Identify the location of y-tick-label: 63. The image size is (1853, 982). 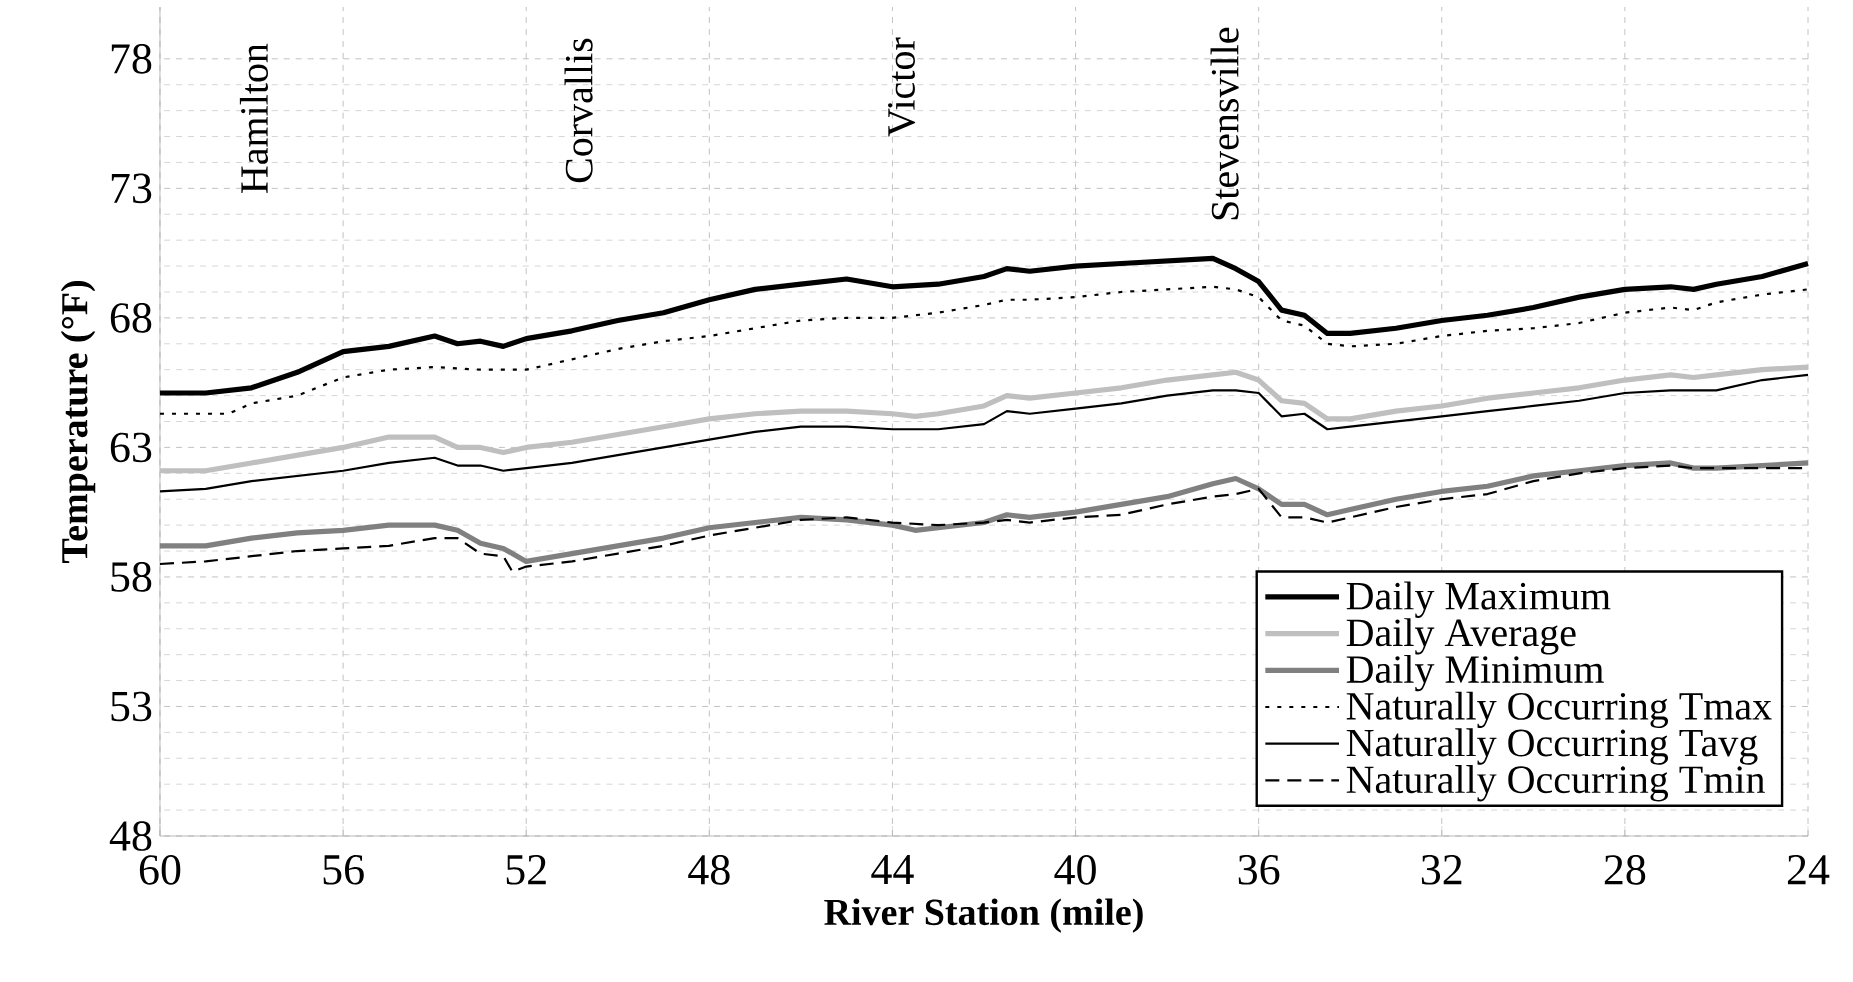
(131, 447).